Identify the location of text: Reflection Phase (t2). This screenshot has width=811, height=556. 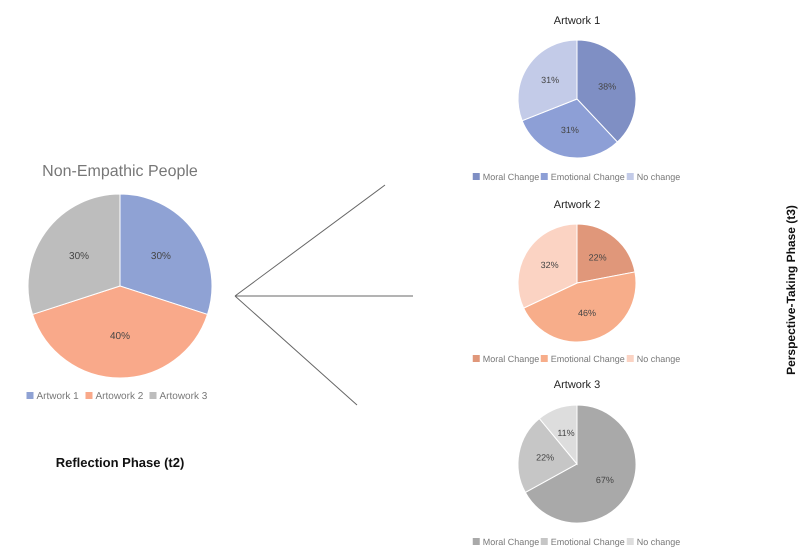
(120, 462).